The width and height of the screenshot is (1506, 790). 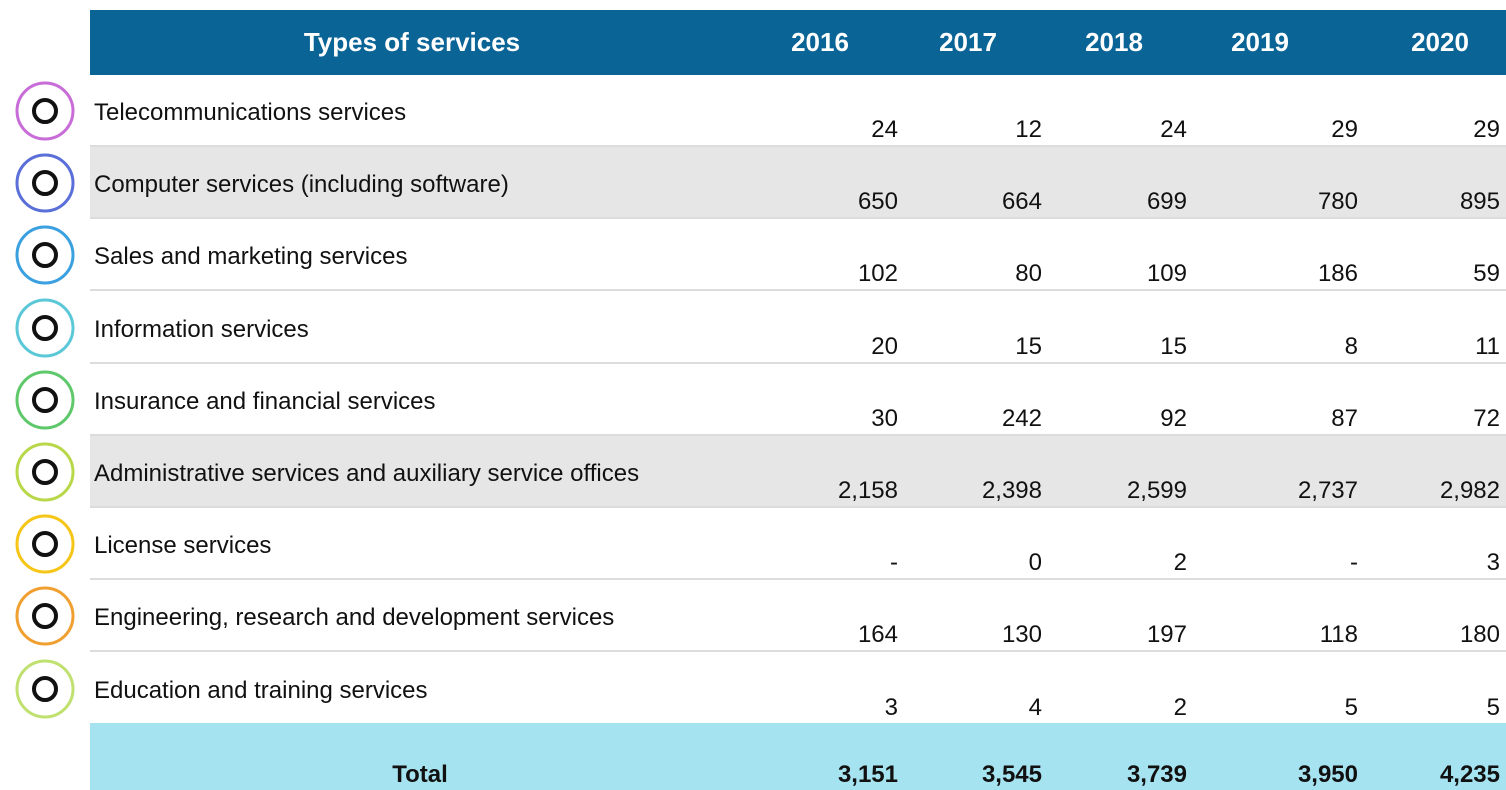 What do you see at coordinates (1486, 418) in the screenshot?
I see `cell-value: 72` at bounding box center [1486, 418].